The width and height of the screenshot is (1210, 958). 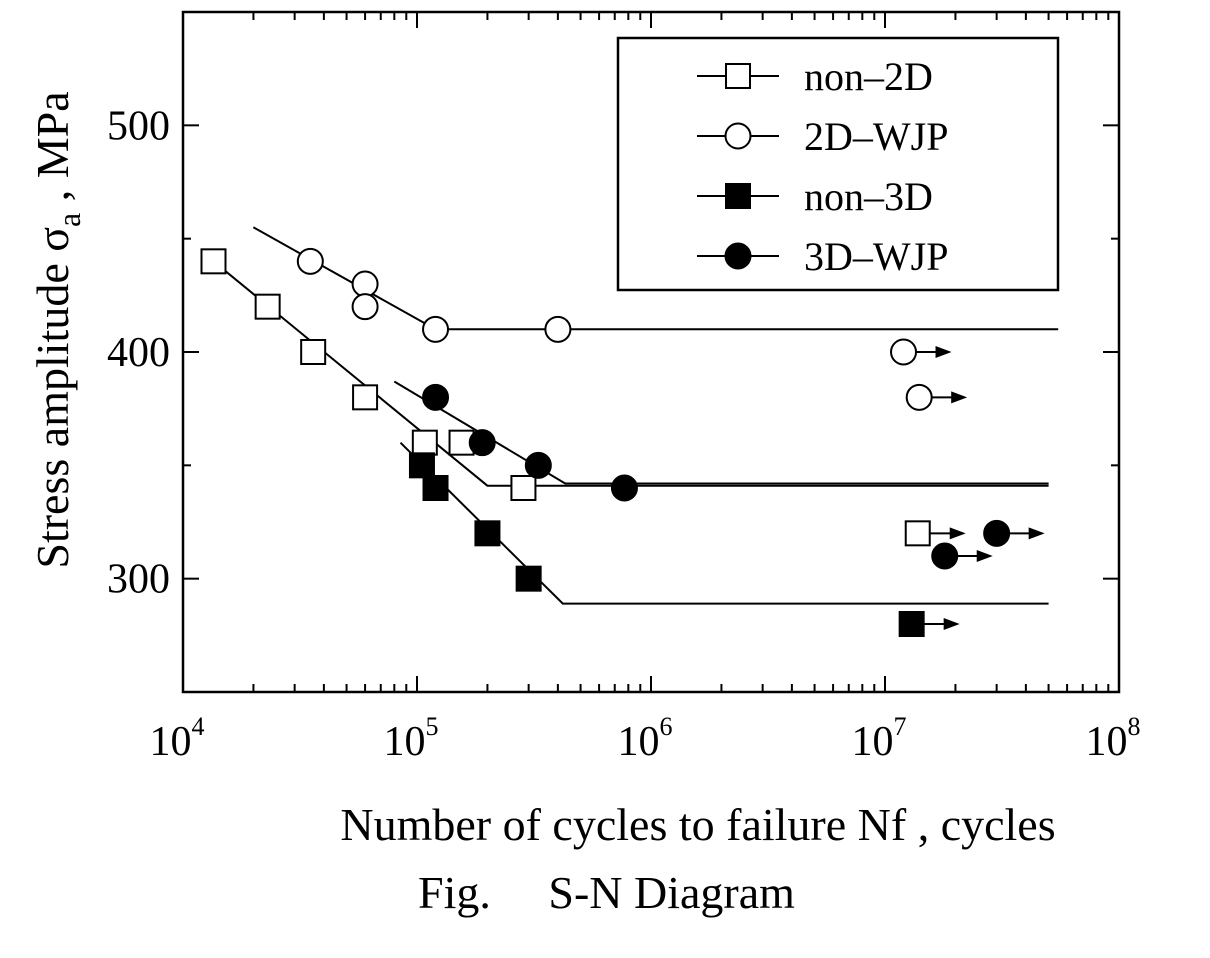 I want to click on legend-box, so click(x=838, y=164).